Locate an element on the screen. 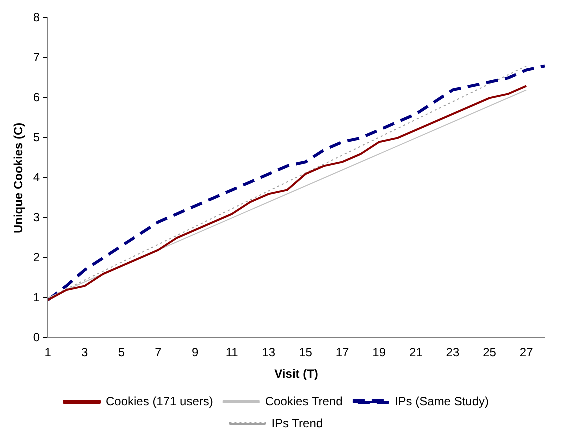 The image size is (563, 448). x-tick-label: 9 is located at coordinates (195, 353).